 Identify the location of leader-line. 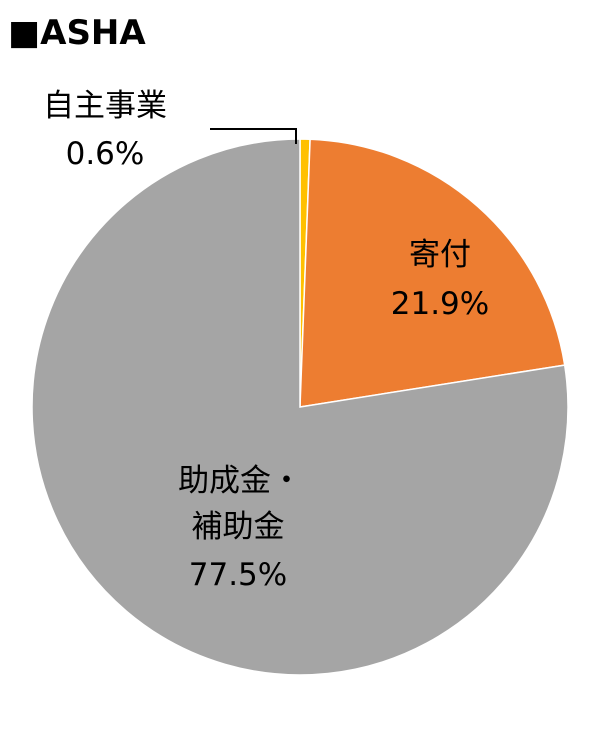
(253, 136).